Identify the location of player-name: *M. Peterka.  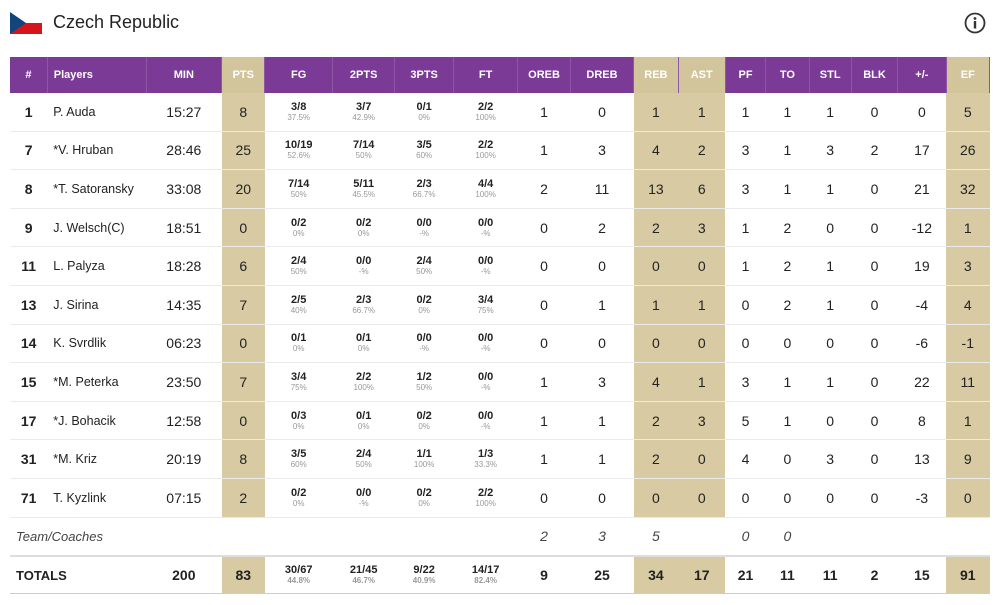
(97, 382).